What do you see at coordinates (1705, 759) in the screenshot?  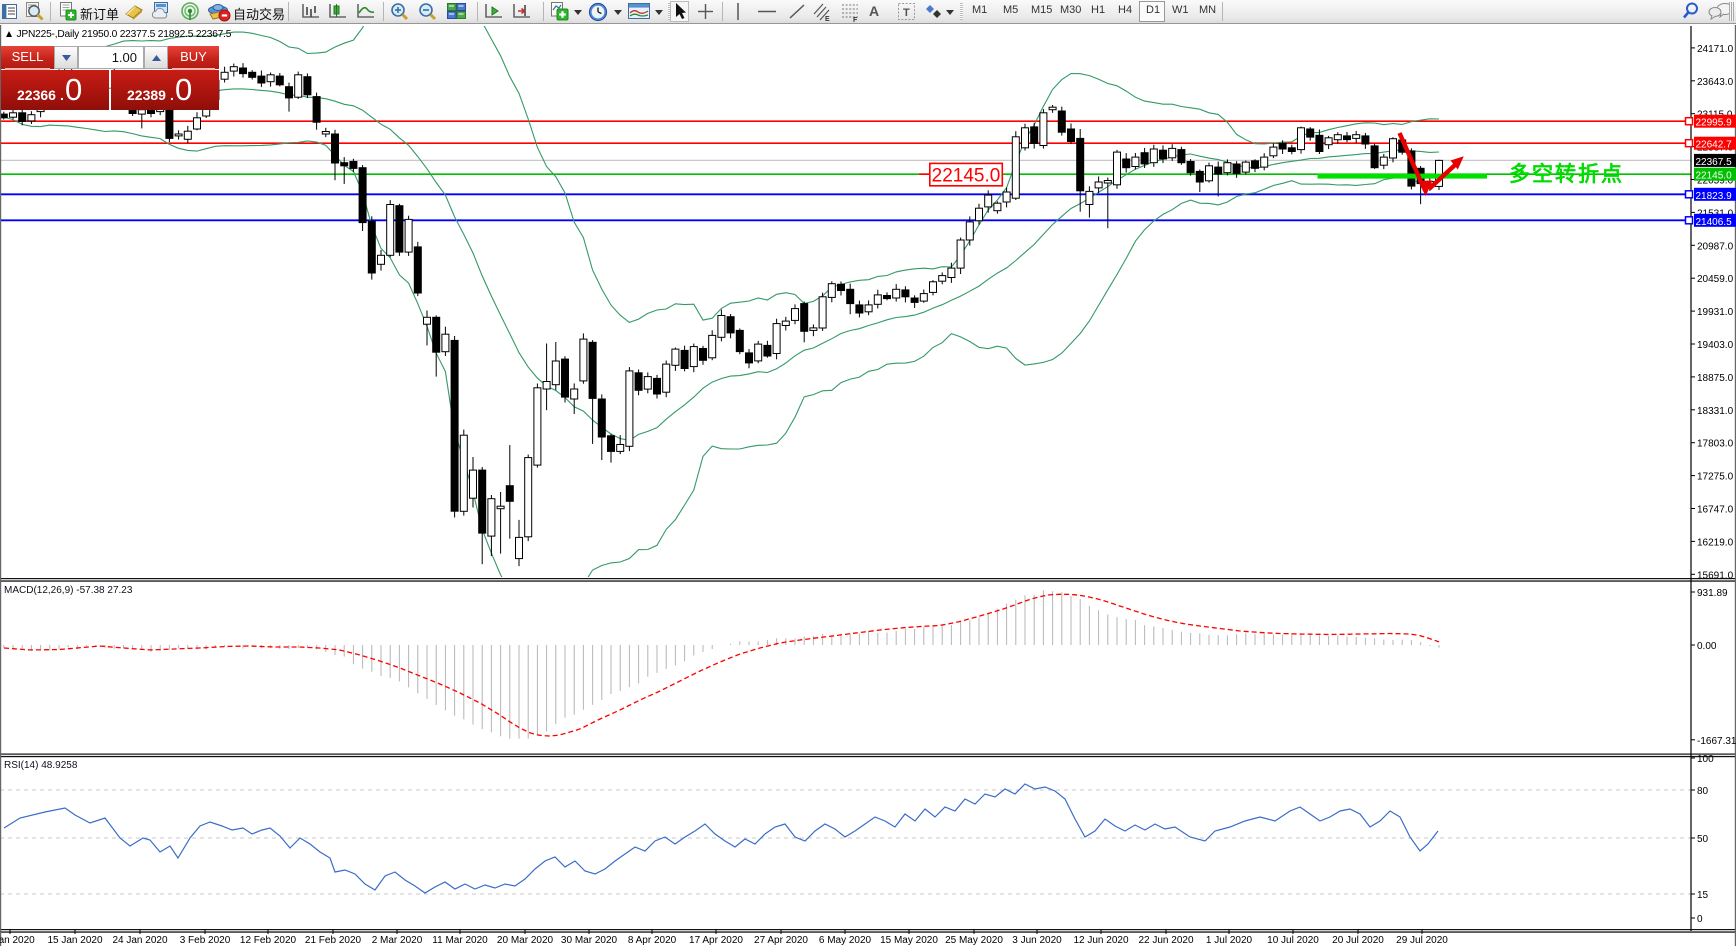 I see `svg-text: 100` at bounding box center [1705, 759].